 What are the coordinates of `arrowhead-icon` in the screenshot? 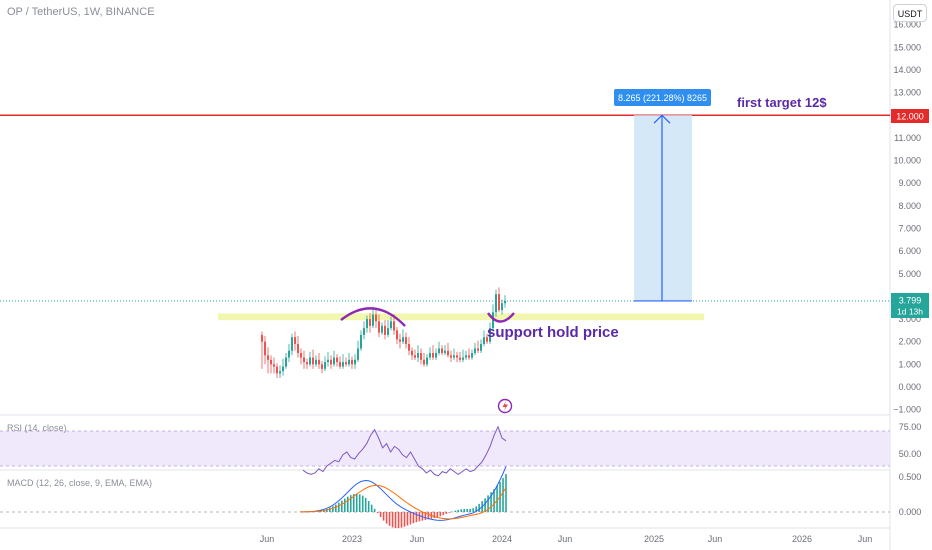 It's located at (662, 119).